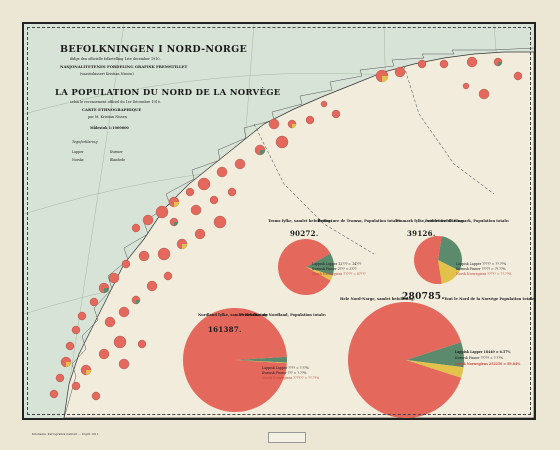  I want to click on troms-line-2: Kvænsk Finner 2??? = 3???, so click(334, 269).